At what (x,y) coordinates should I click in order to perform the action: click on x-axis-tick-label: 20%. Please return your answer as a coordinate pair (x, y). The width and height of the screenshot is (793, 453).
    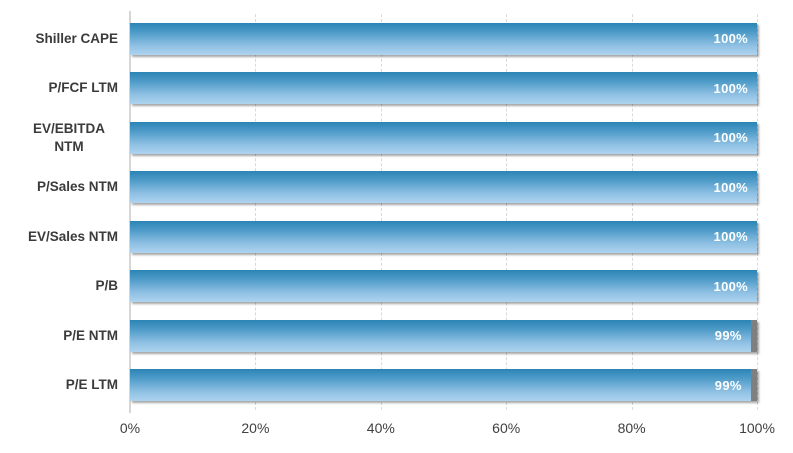
    Looking at the image, I should click on (255, 428).